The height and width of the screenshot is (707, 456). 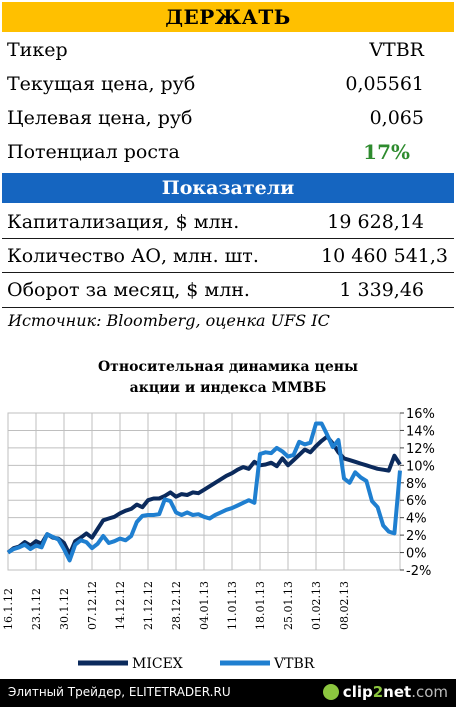 What do you see at coordinates (260, 605) in the screenshot?
I see `x-tick-label: 18.01.13` at bounding box center [260, 605].